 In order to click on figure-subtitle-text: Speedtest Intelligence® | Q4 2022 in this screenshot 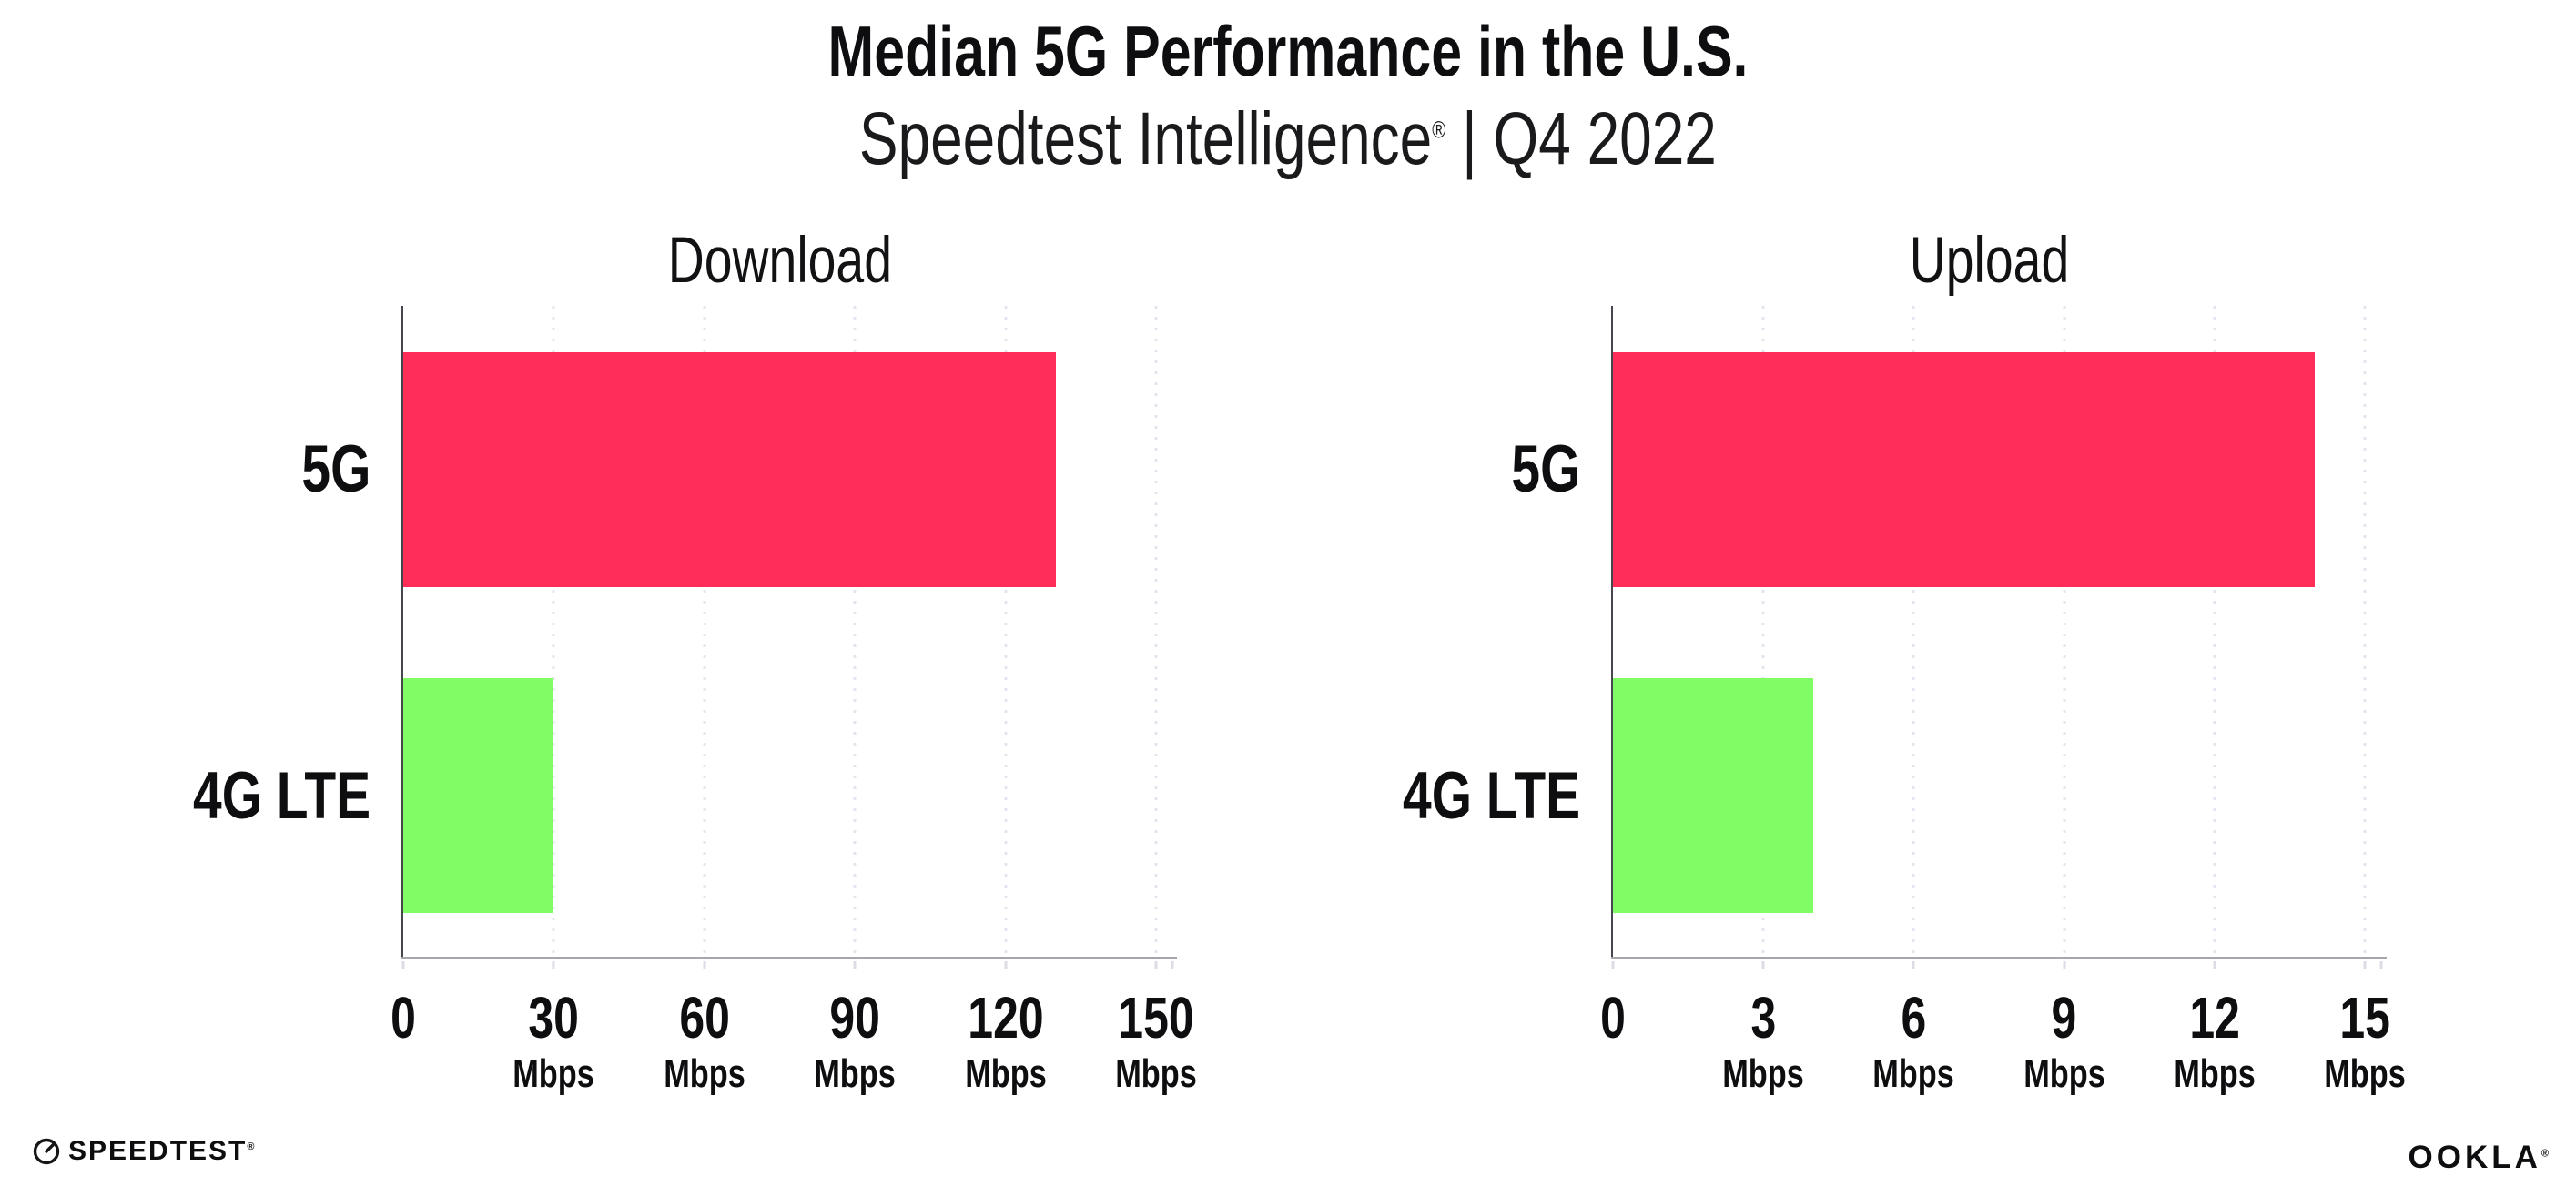, I will do `click(1288, 138)`.